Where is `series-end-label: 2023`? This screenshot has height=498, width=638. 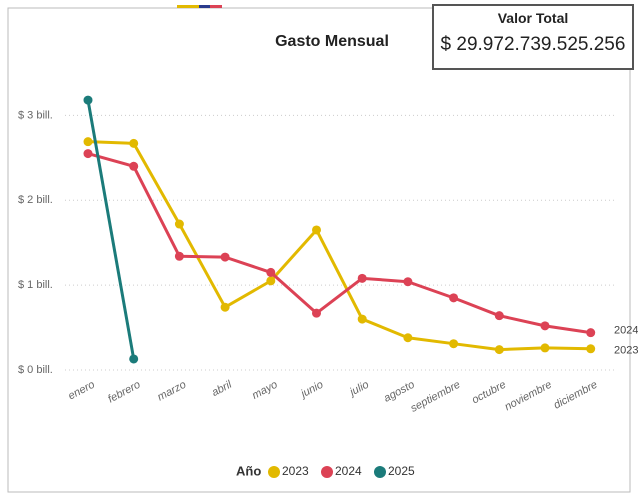
series-end-label: 2023 is located at coordinates (626, 351).